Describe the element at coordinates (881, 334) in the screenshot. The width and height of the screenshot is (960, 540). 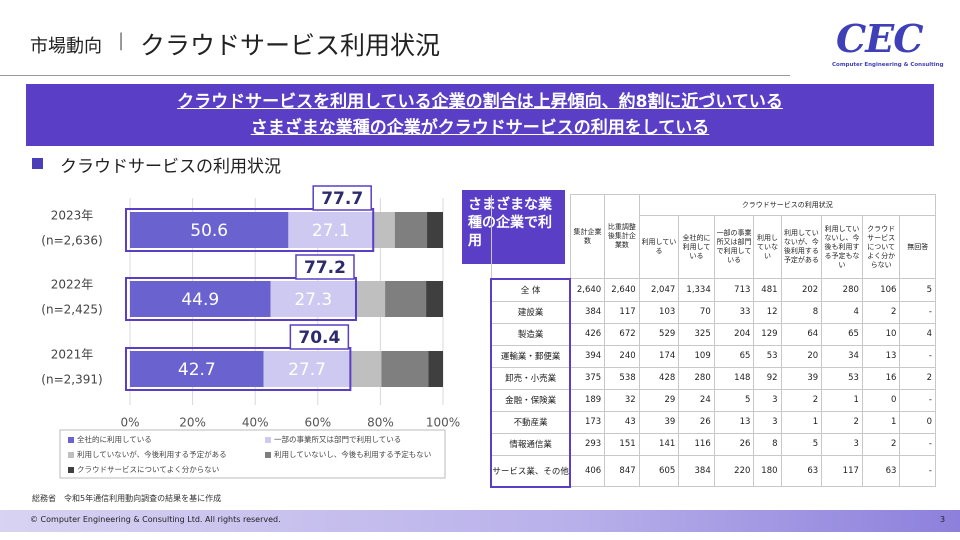
I see `table-cell: 10` at that location.